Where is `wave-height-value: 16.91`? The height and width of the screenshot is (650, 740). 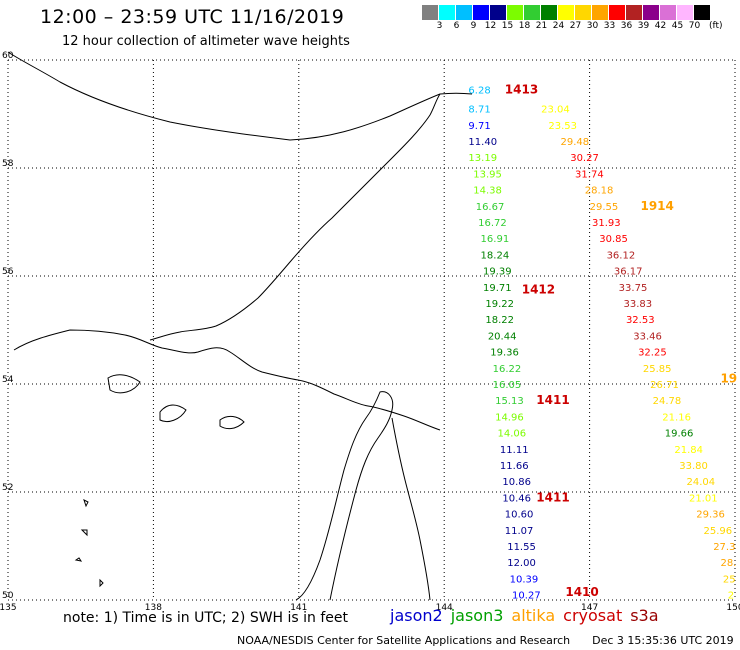 wave-height-value: 16.91 is located at coordinates (495, 239).